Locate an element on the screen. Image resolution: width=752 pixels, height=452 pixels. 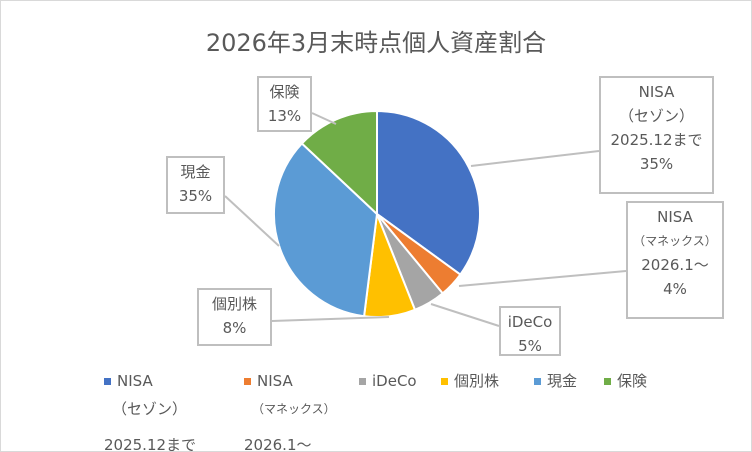
legend-label: （マネックス） is located at coordinates (294, 409).